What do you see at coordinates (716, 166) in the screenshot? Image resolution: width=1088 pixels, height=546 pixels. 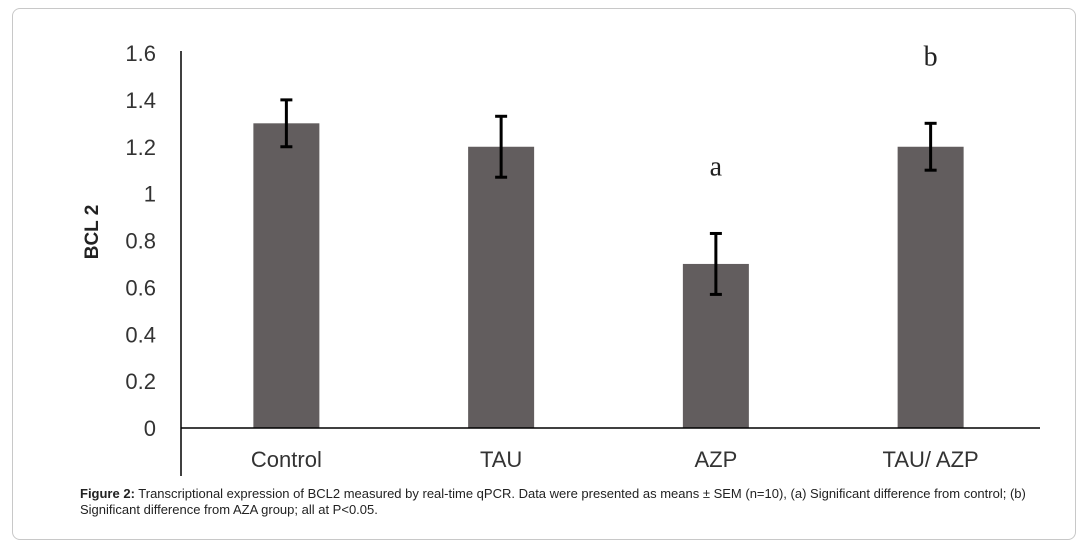 I see `significance-label: a` at bounding box center [716, 166].